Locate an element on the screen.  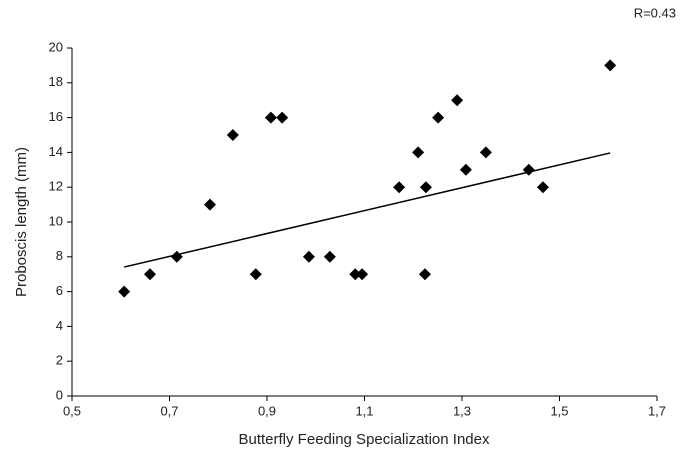
x-tick-label: 0,9 is located at coordinates (267, 410).